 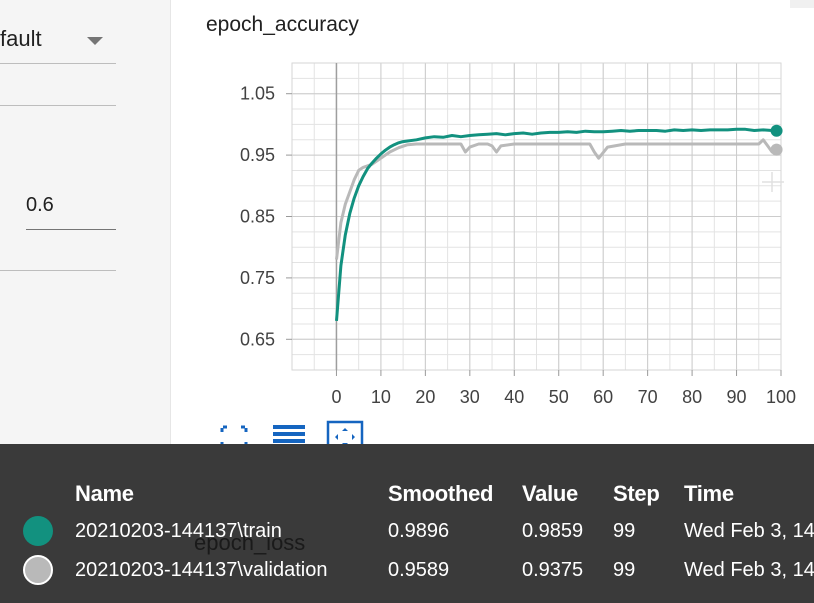 I want to click on smoothing-value: 0.6, so click(x=40, y=205).